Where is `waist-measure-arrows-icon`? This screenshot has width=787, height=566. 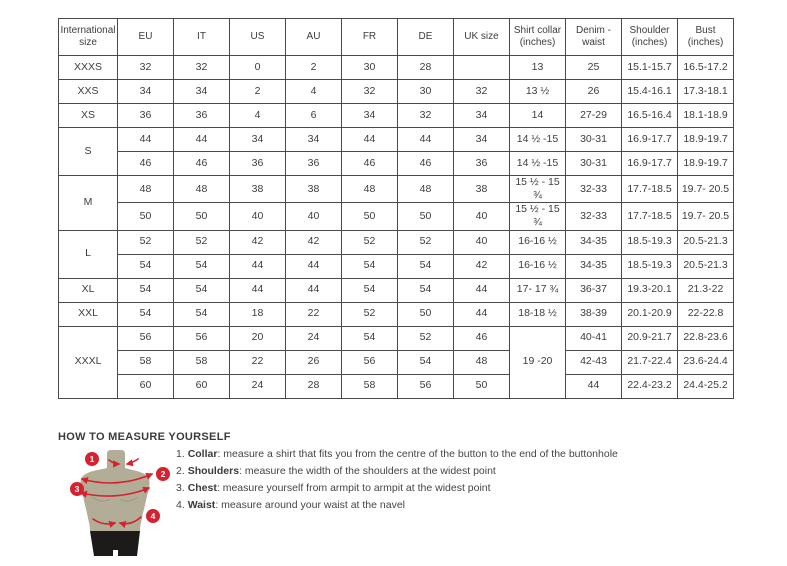 waist-measure-arrows-icon is located at coordinates (117, 522).